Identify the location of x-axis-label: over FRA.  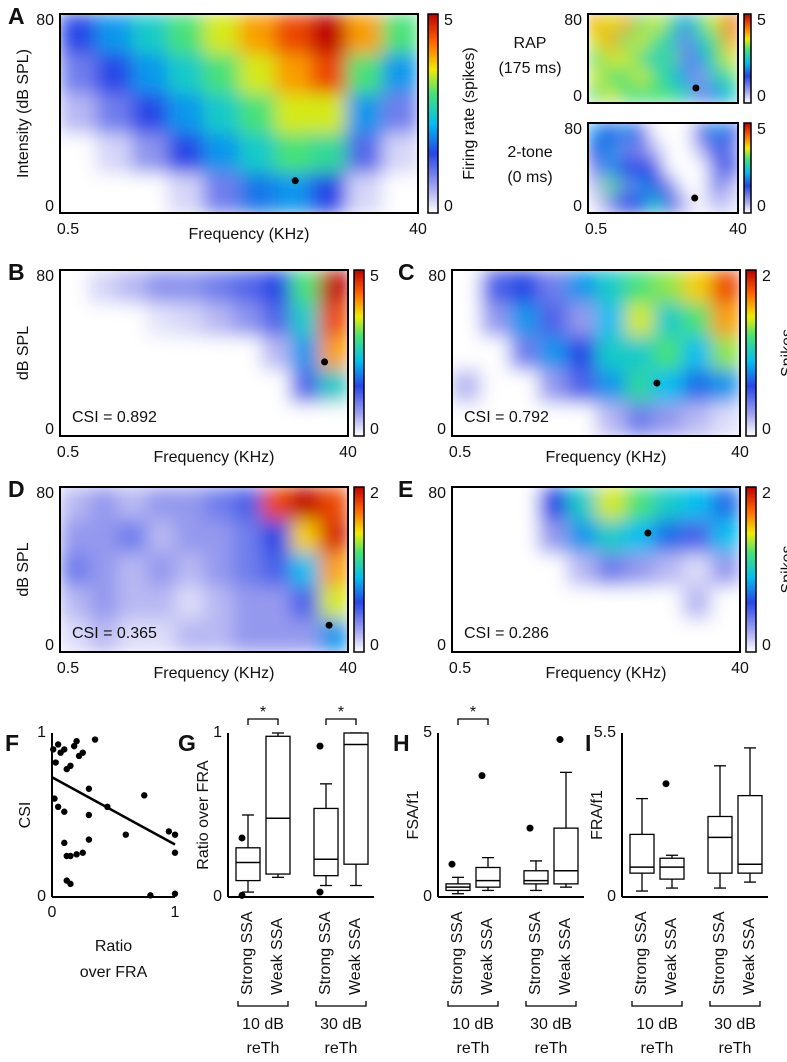
(114, 972).